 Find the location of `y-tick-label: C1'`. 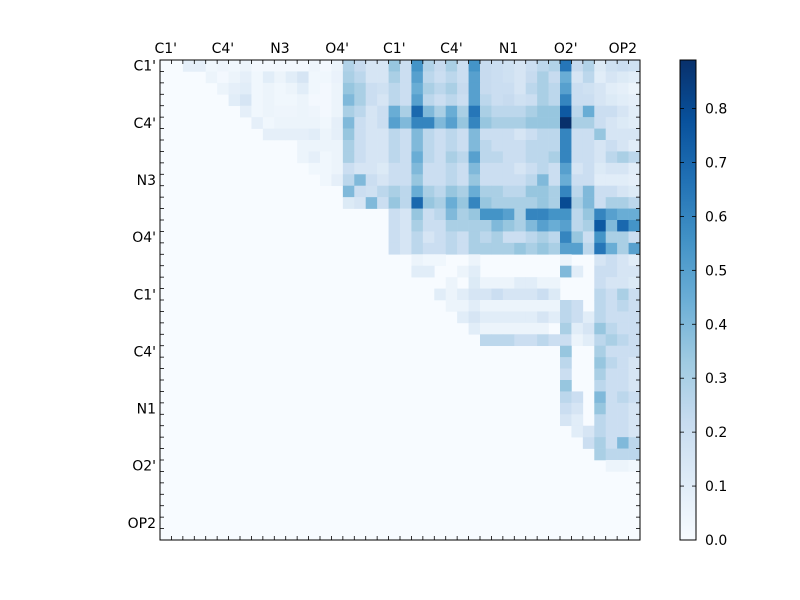

y-tick-label: C1' is located at coordinates (144, 67).